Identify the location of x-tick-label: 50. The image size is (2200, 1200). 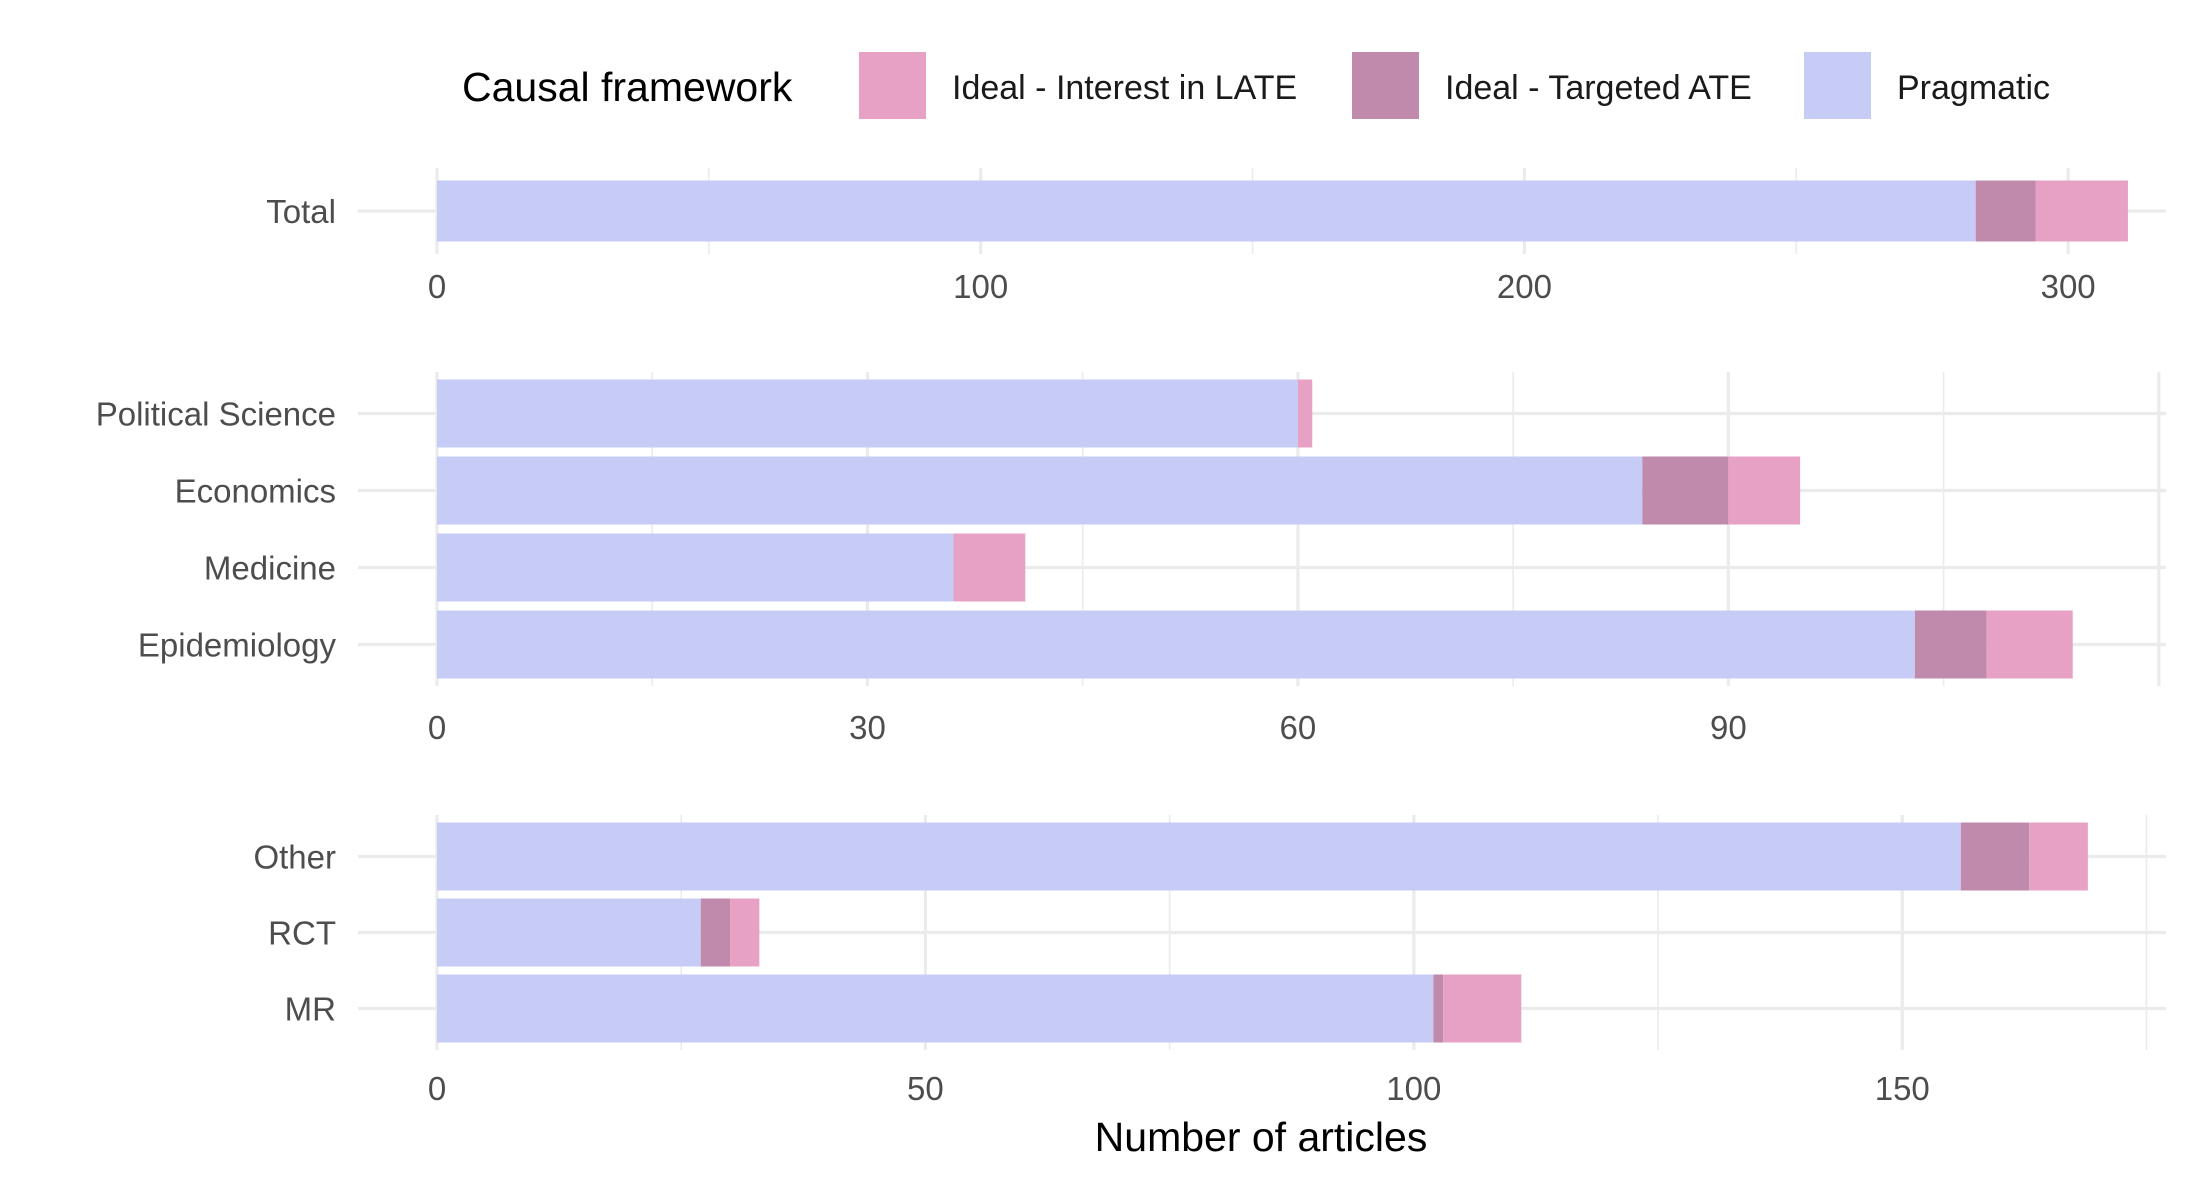
(925, 1088).